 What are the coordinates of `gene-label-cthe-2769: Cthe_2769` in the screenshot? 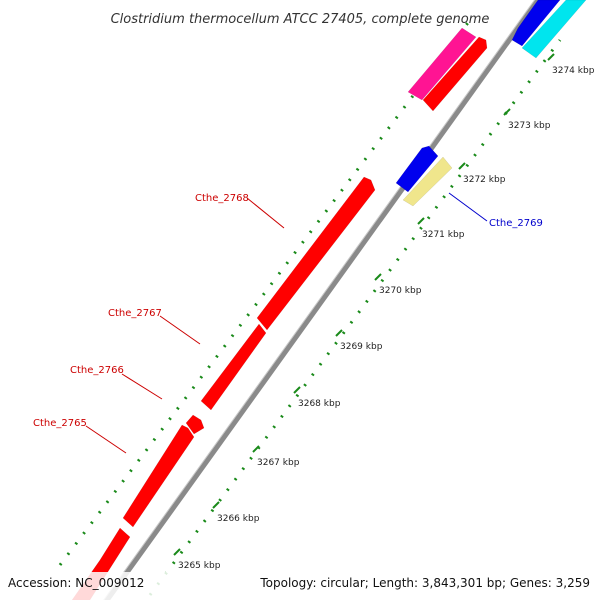 It's located at (516, 223).